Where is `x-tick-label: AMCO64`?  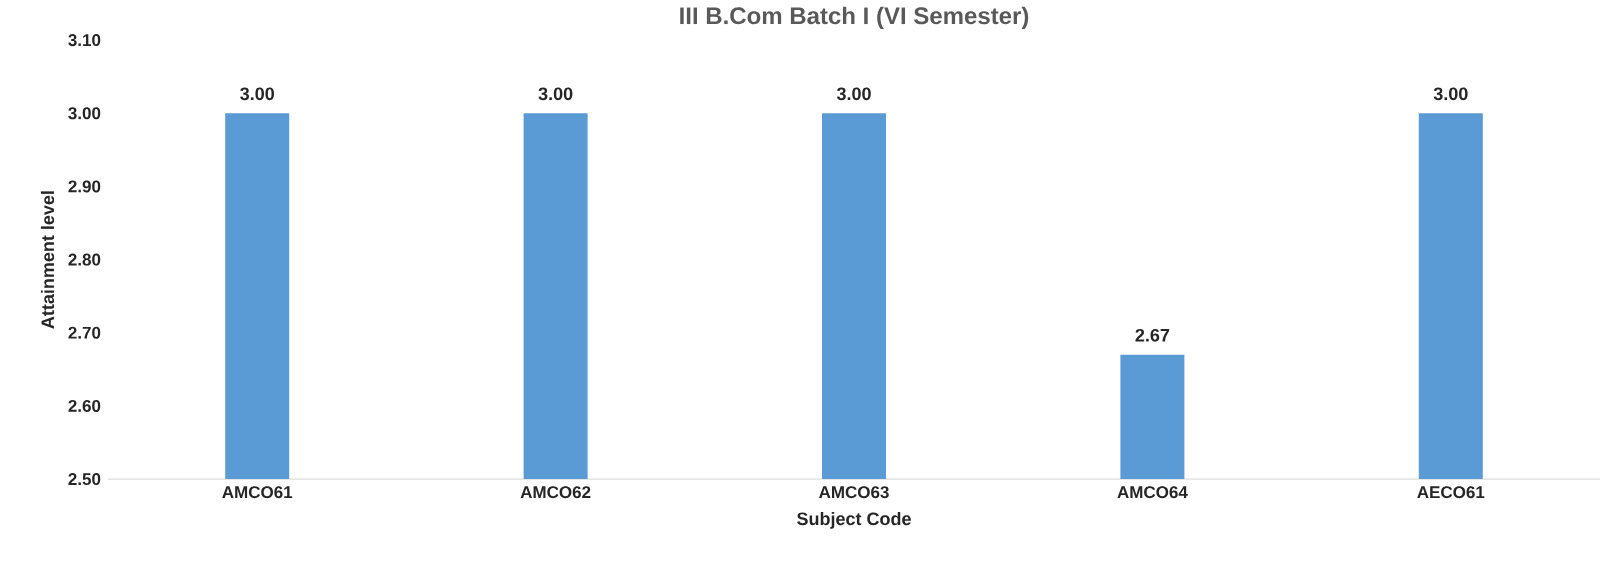
x-tick-label: AMCO64 is located at coordinates (1152, 492).